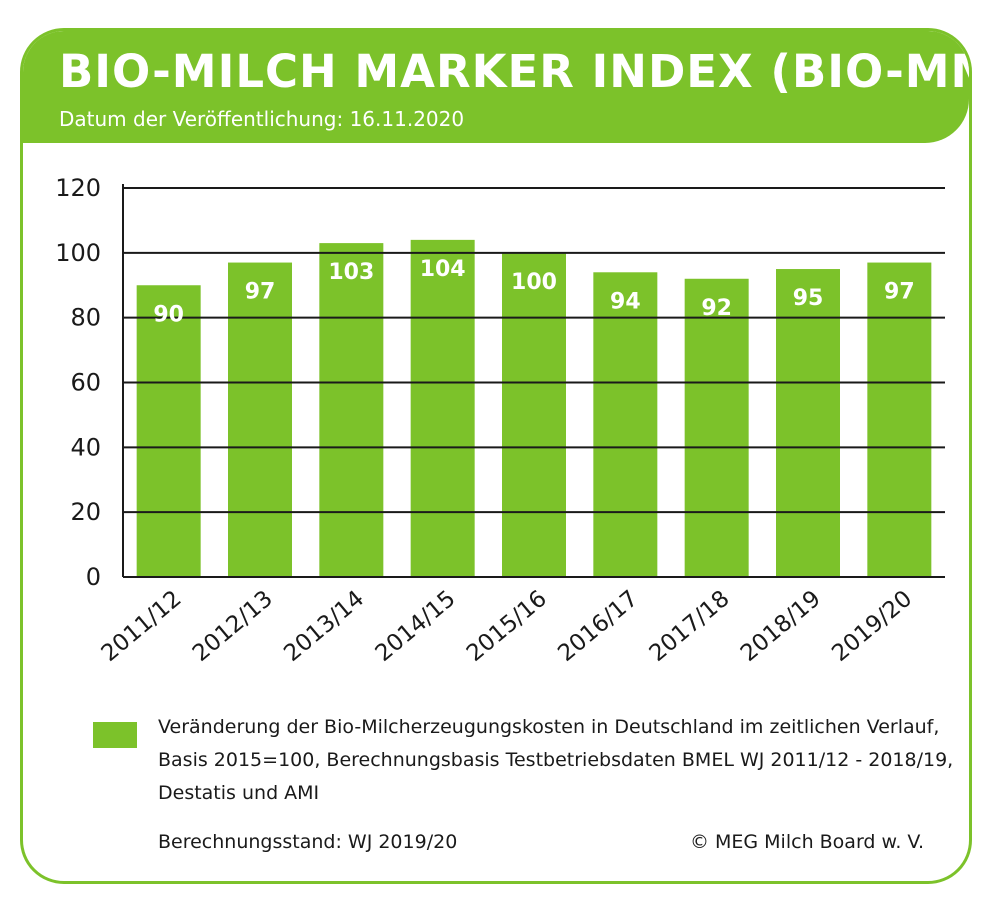 The image size is (1000, 914). What do you see at coordinates (262, 119) in the screenshot?
I see `publication-date: Datum der Veröffentlichung: 16.11.2020` at bounding box center [262, 119].